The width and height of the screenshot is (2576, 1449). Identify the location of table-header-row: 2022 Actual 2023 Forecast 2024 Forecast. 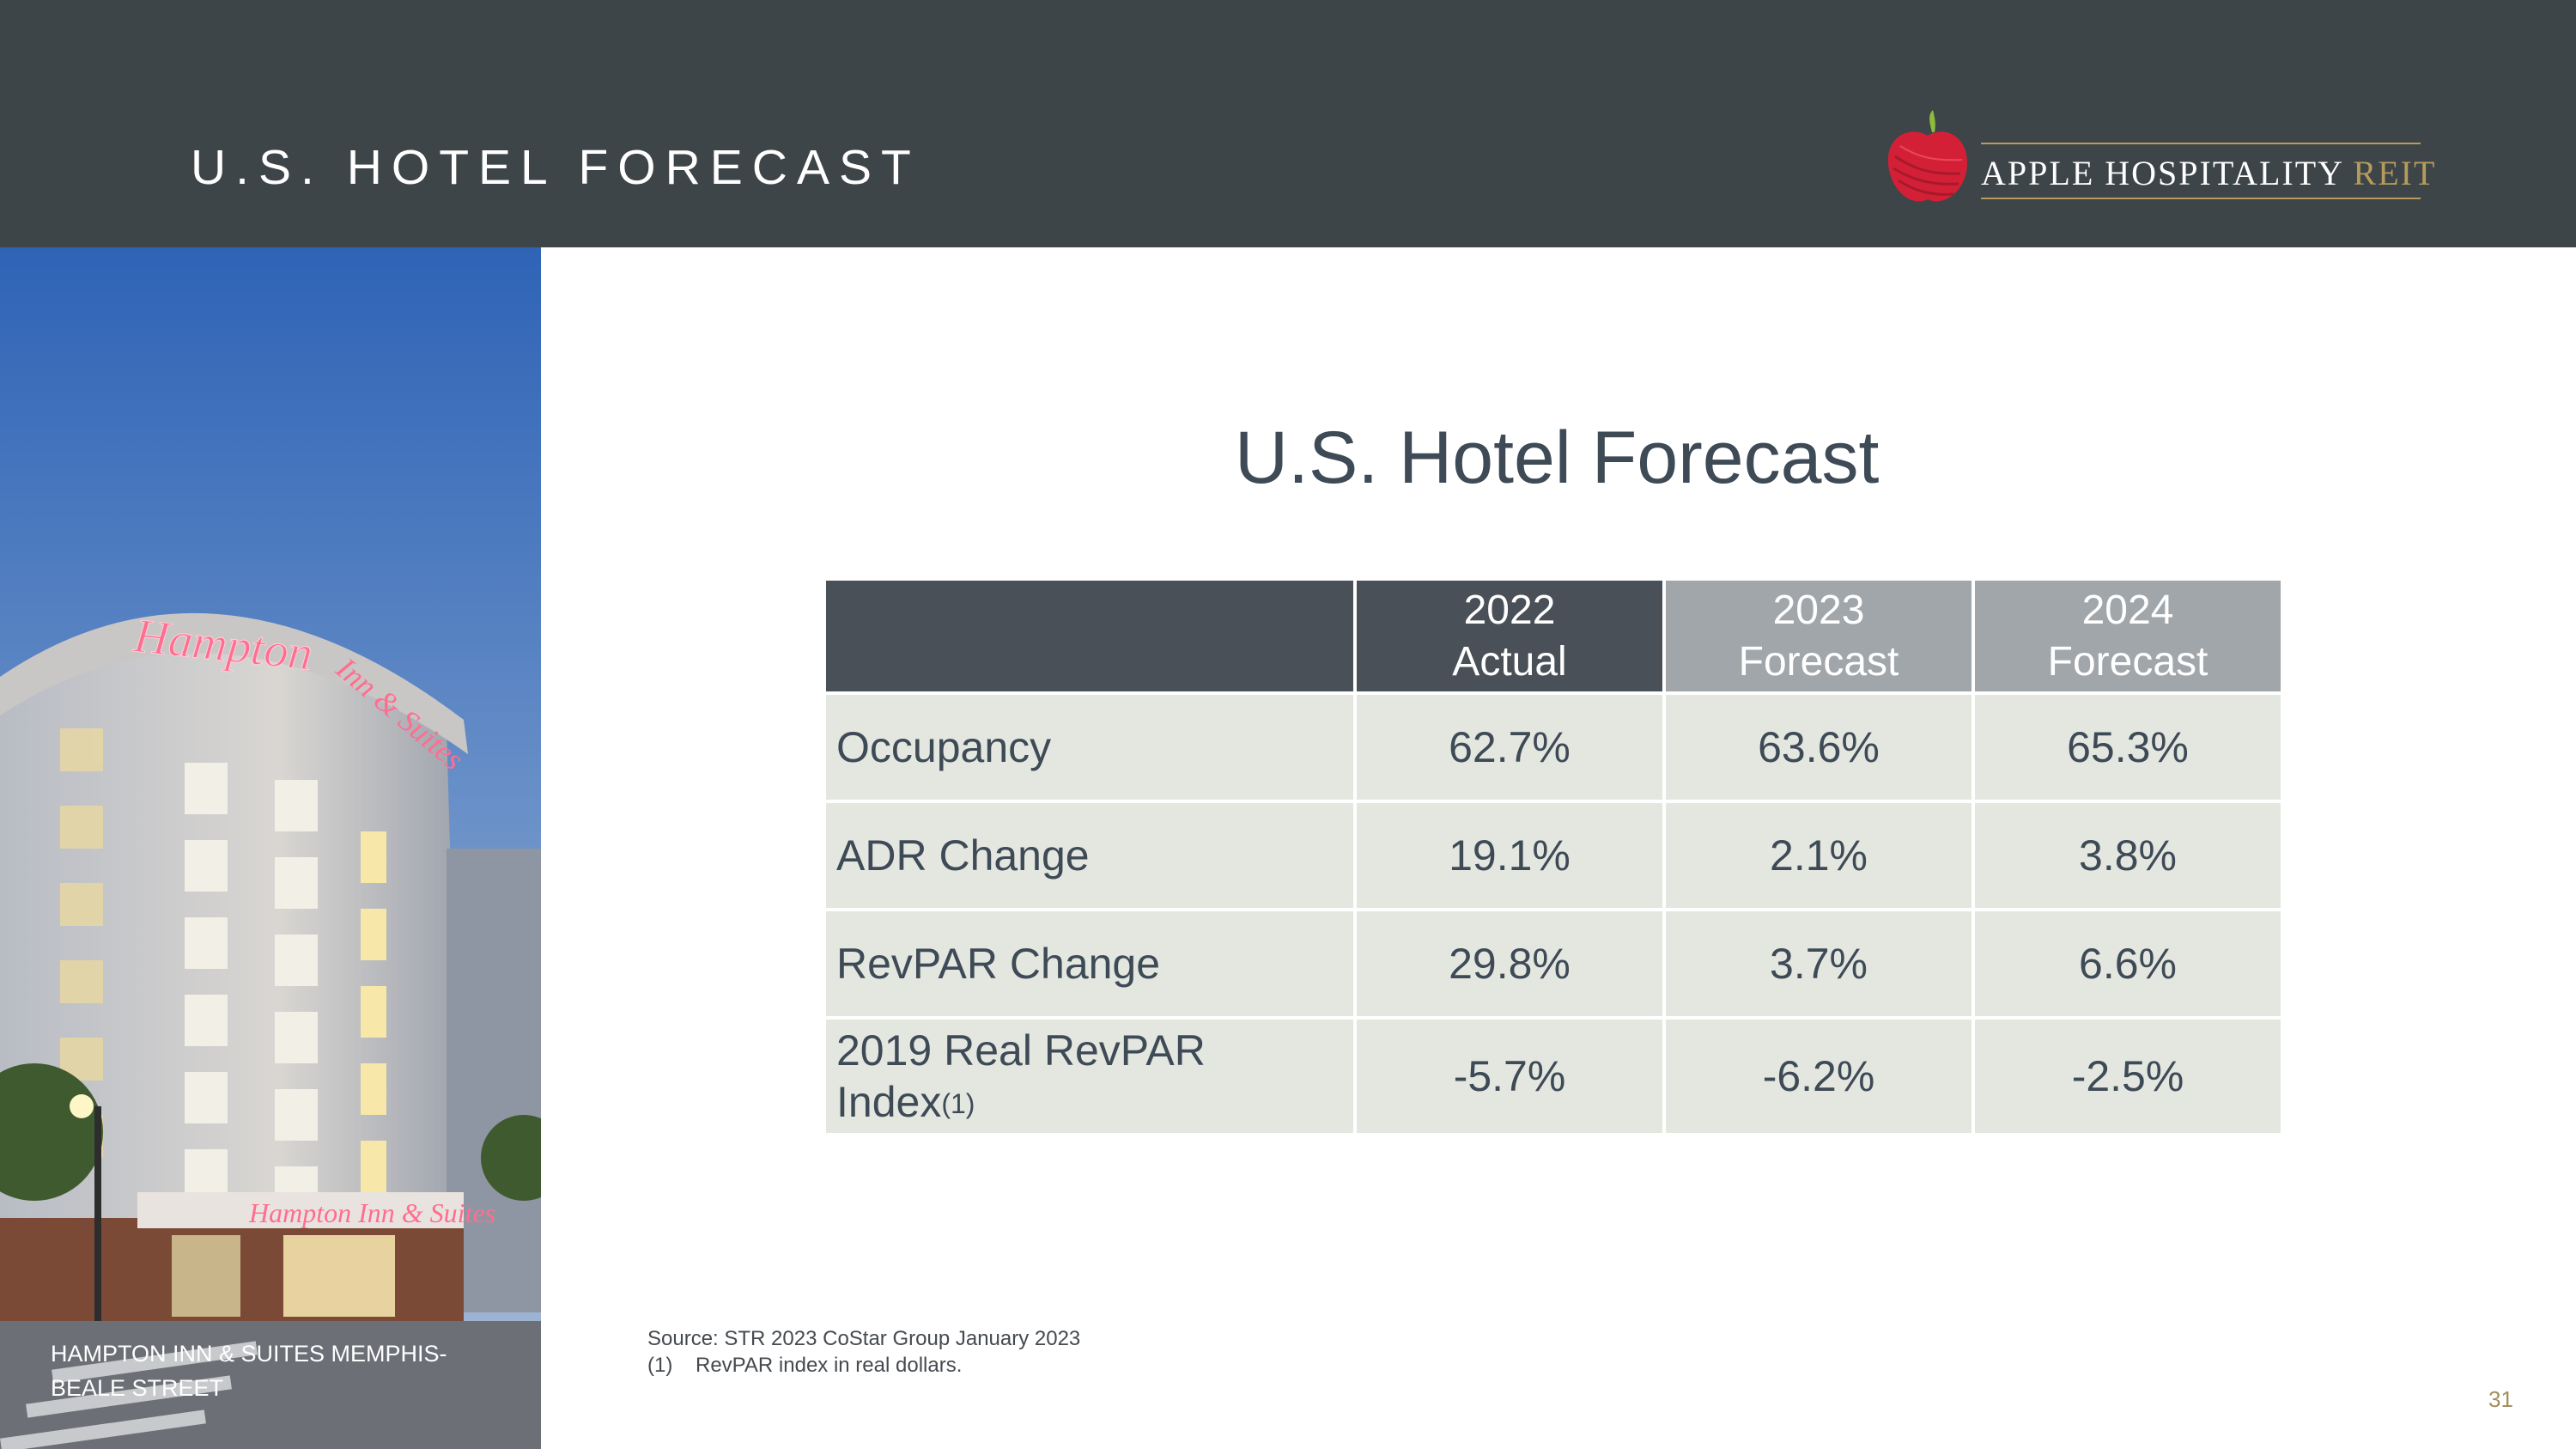
(1554, 636).